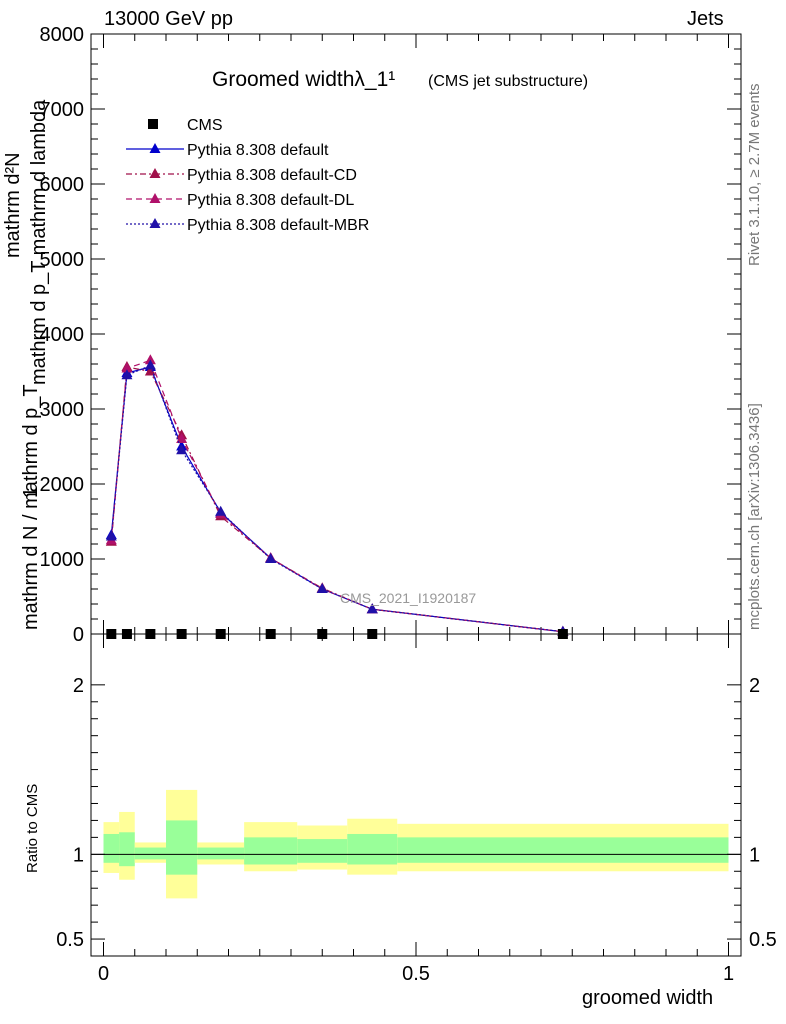 The width and height of the screenshot is (786, 1024). What do you see at coordinates (31, 507) in the screenshot?
I see `y-label-part-2: mathrm d N / mathrm d p_T` at bounding box center [31, 507].